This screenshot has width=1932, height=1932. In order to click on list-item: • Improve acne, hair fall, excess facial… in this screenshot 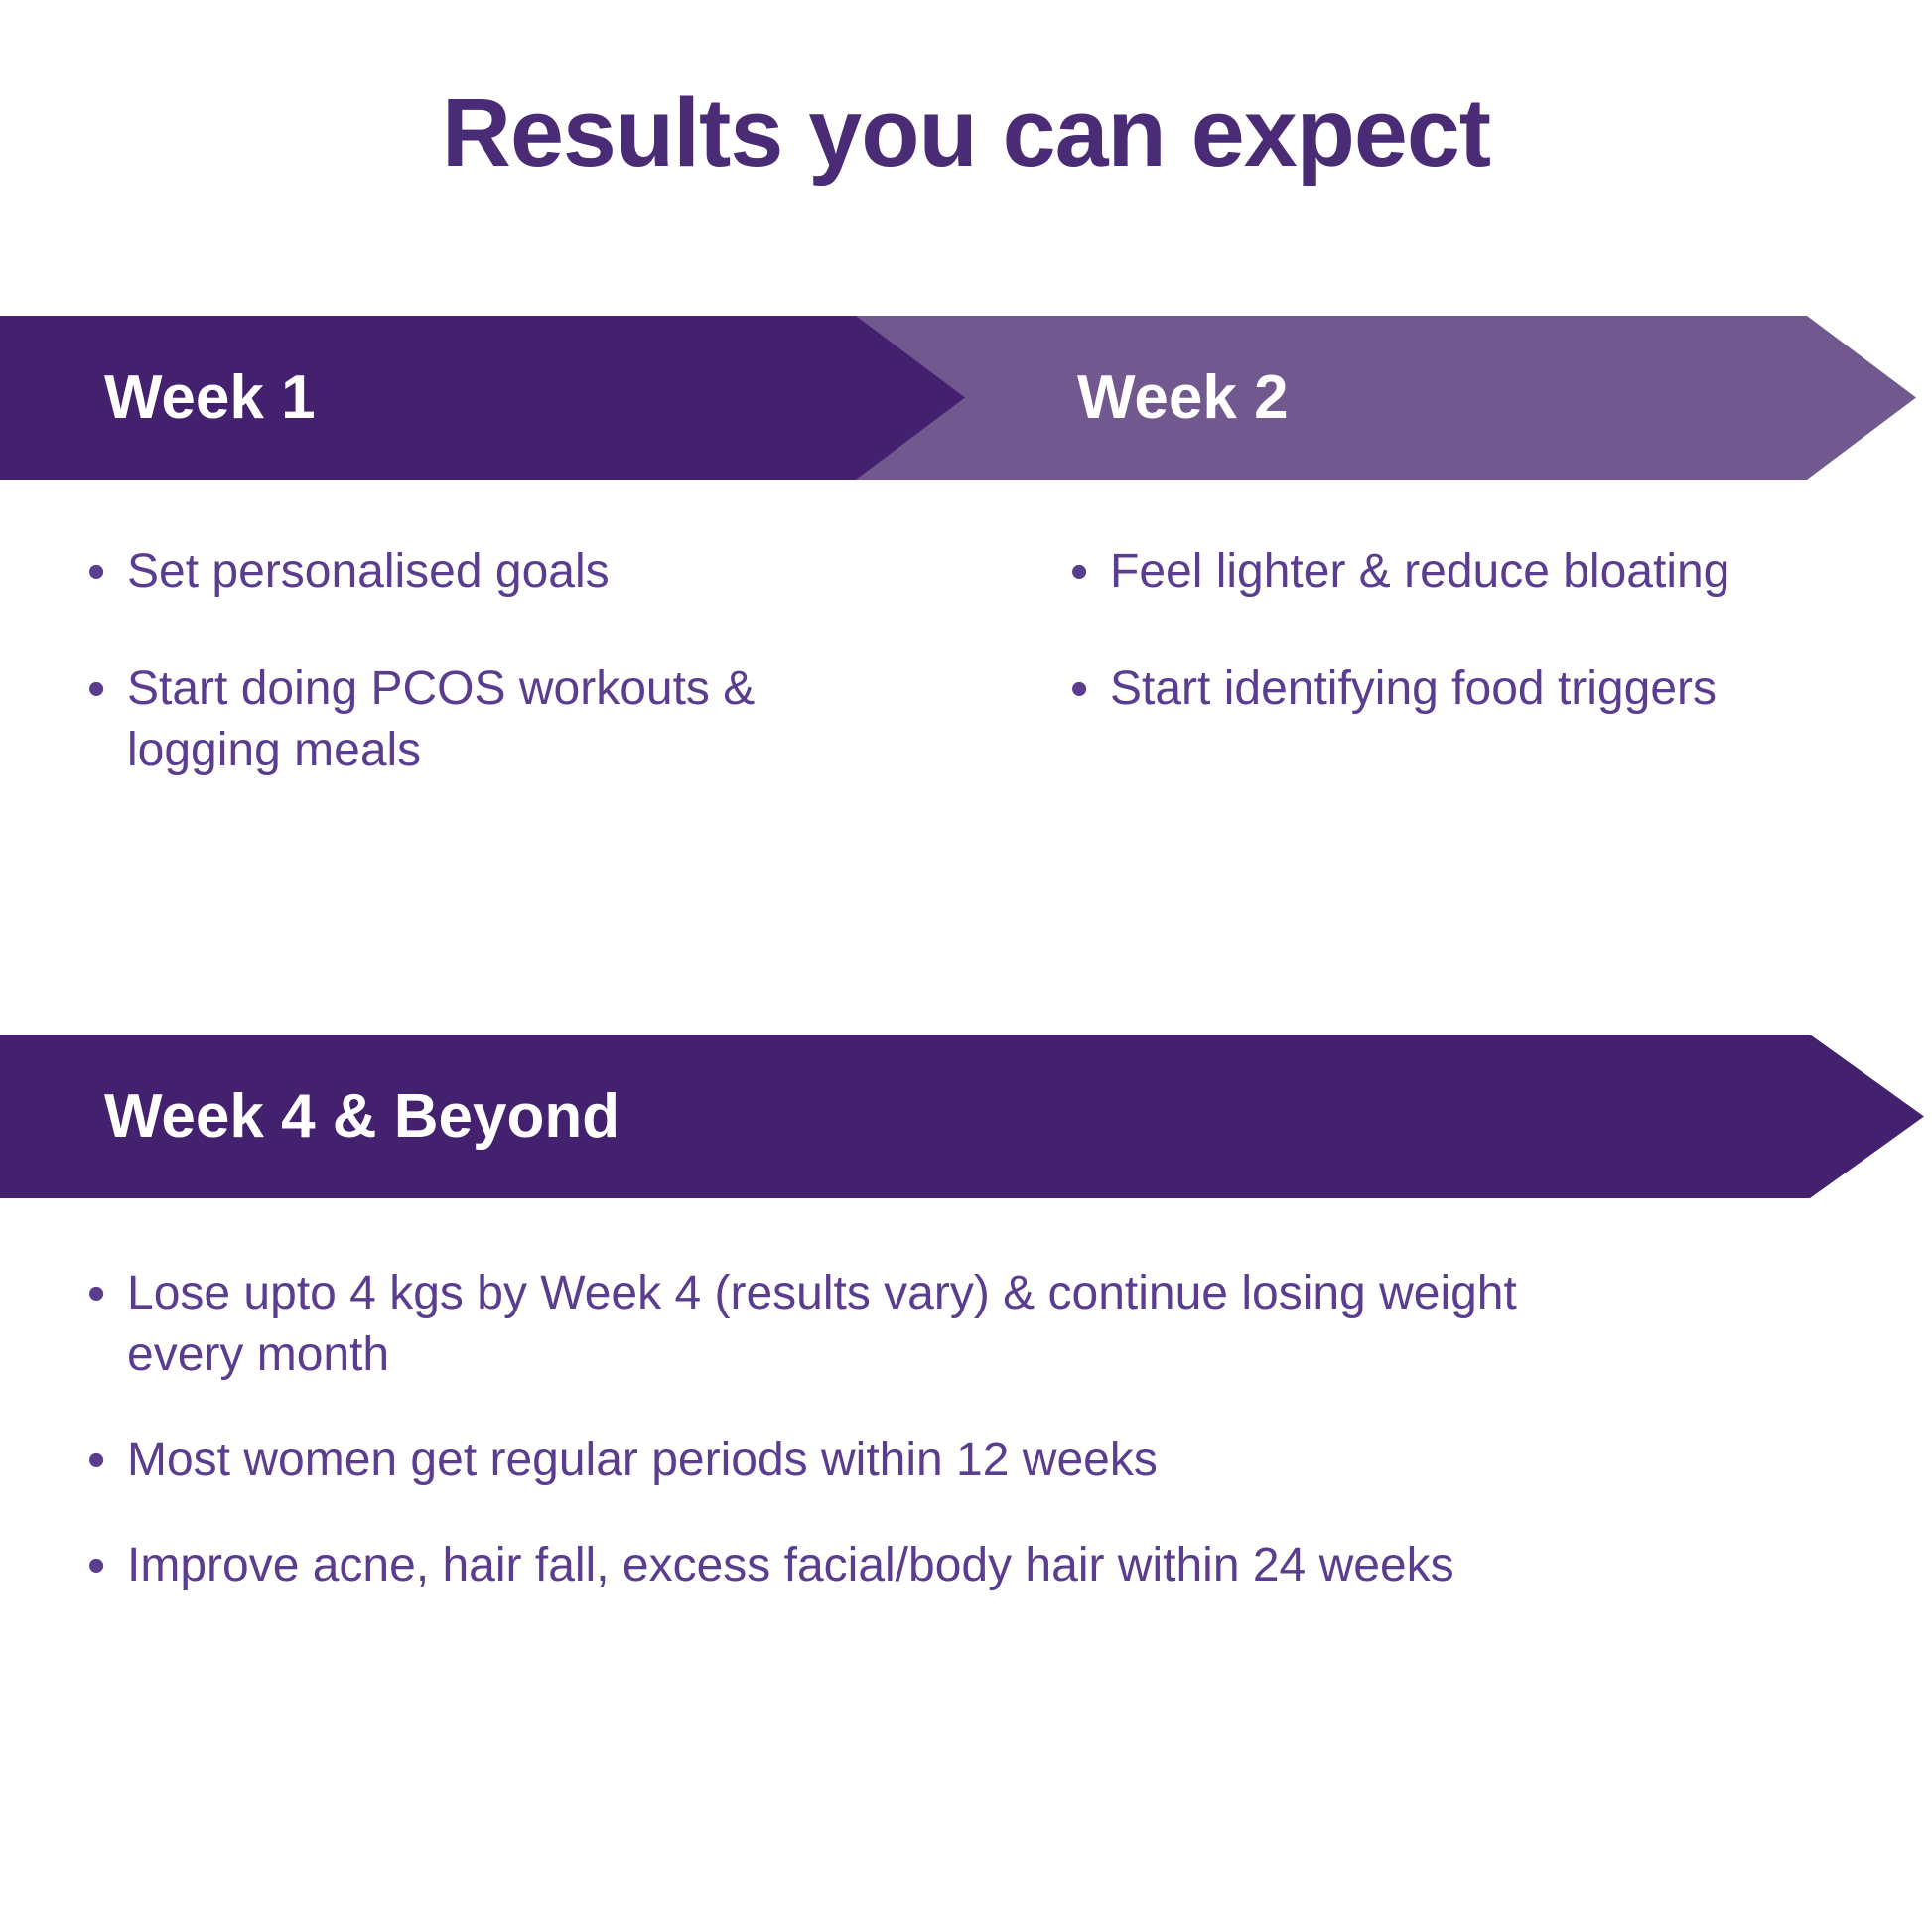, I will do `click(941, 1565)`.